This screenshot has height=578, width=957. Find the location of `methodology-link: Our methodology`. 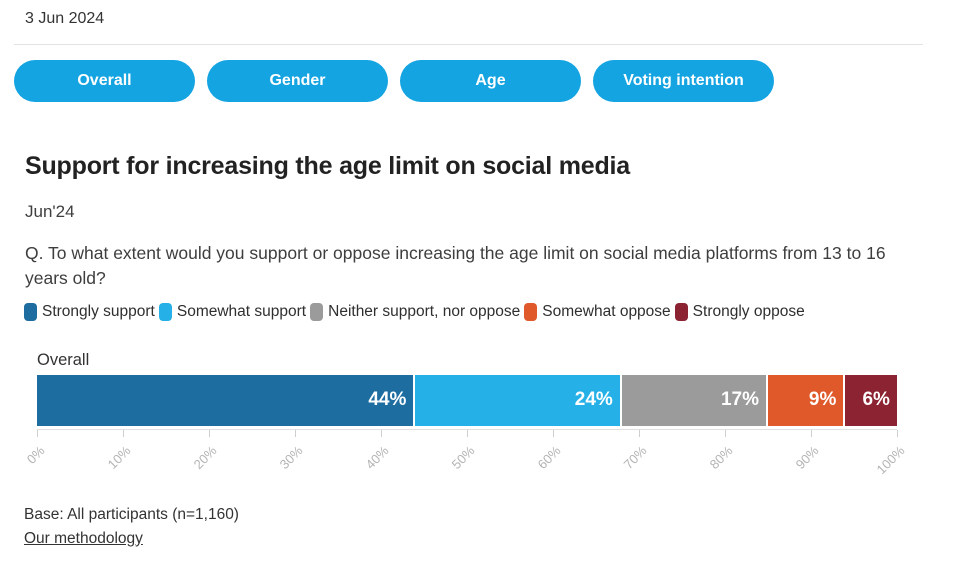

methodology-link: Our methodology is located at coordinates (83, 538).